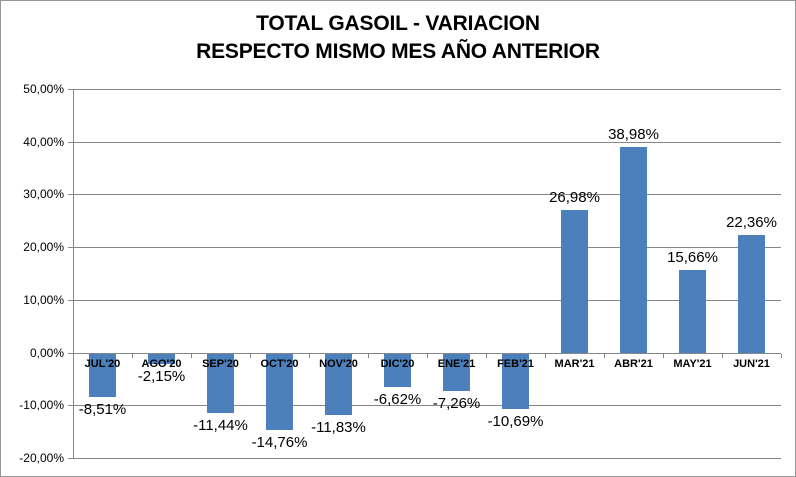  What do you see at coordinates (751, 363) in the screenshot?
I see `category-label: JUN'21` at bounding box center [751, 363].